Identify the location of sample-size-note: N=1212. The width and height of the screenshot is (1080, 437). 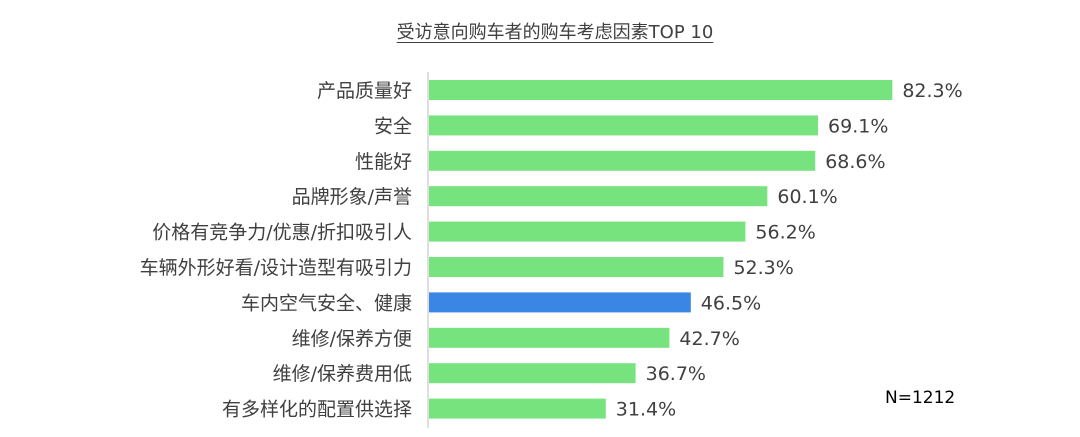
(920, 398).